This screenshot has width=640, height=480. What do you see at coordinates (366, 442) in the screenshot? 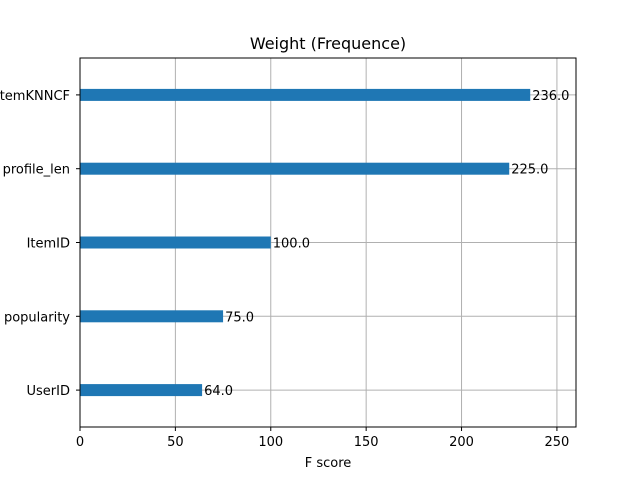
I see `x-tick-label: 150` at bounding box center [366, 442].